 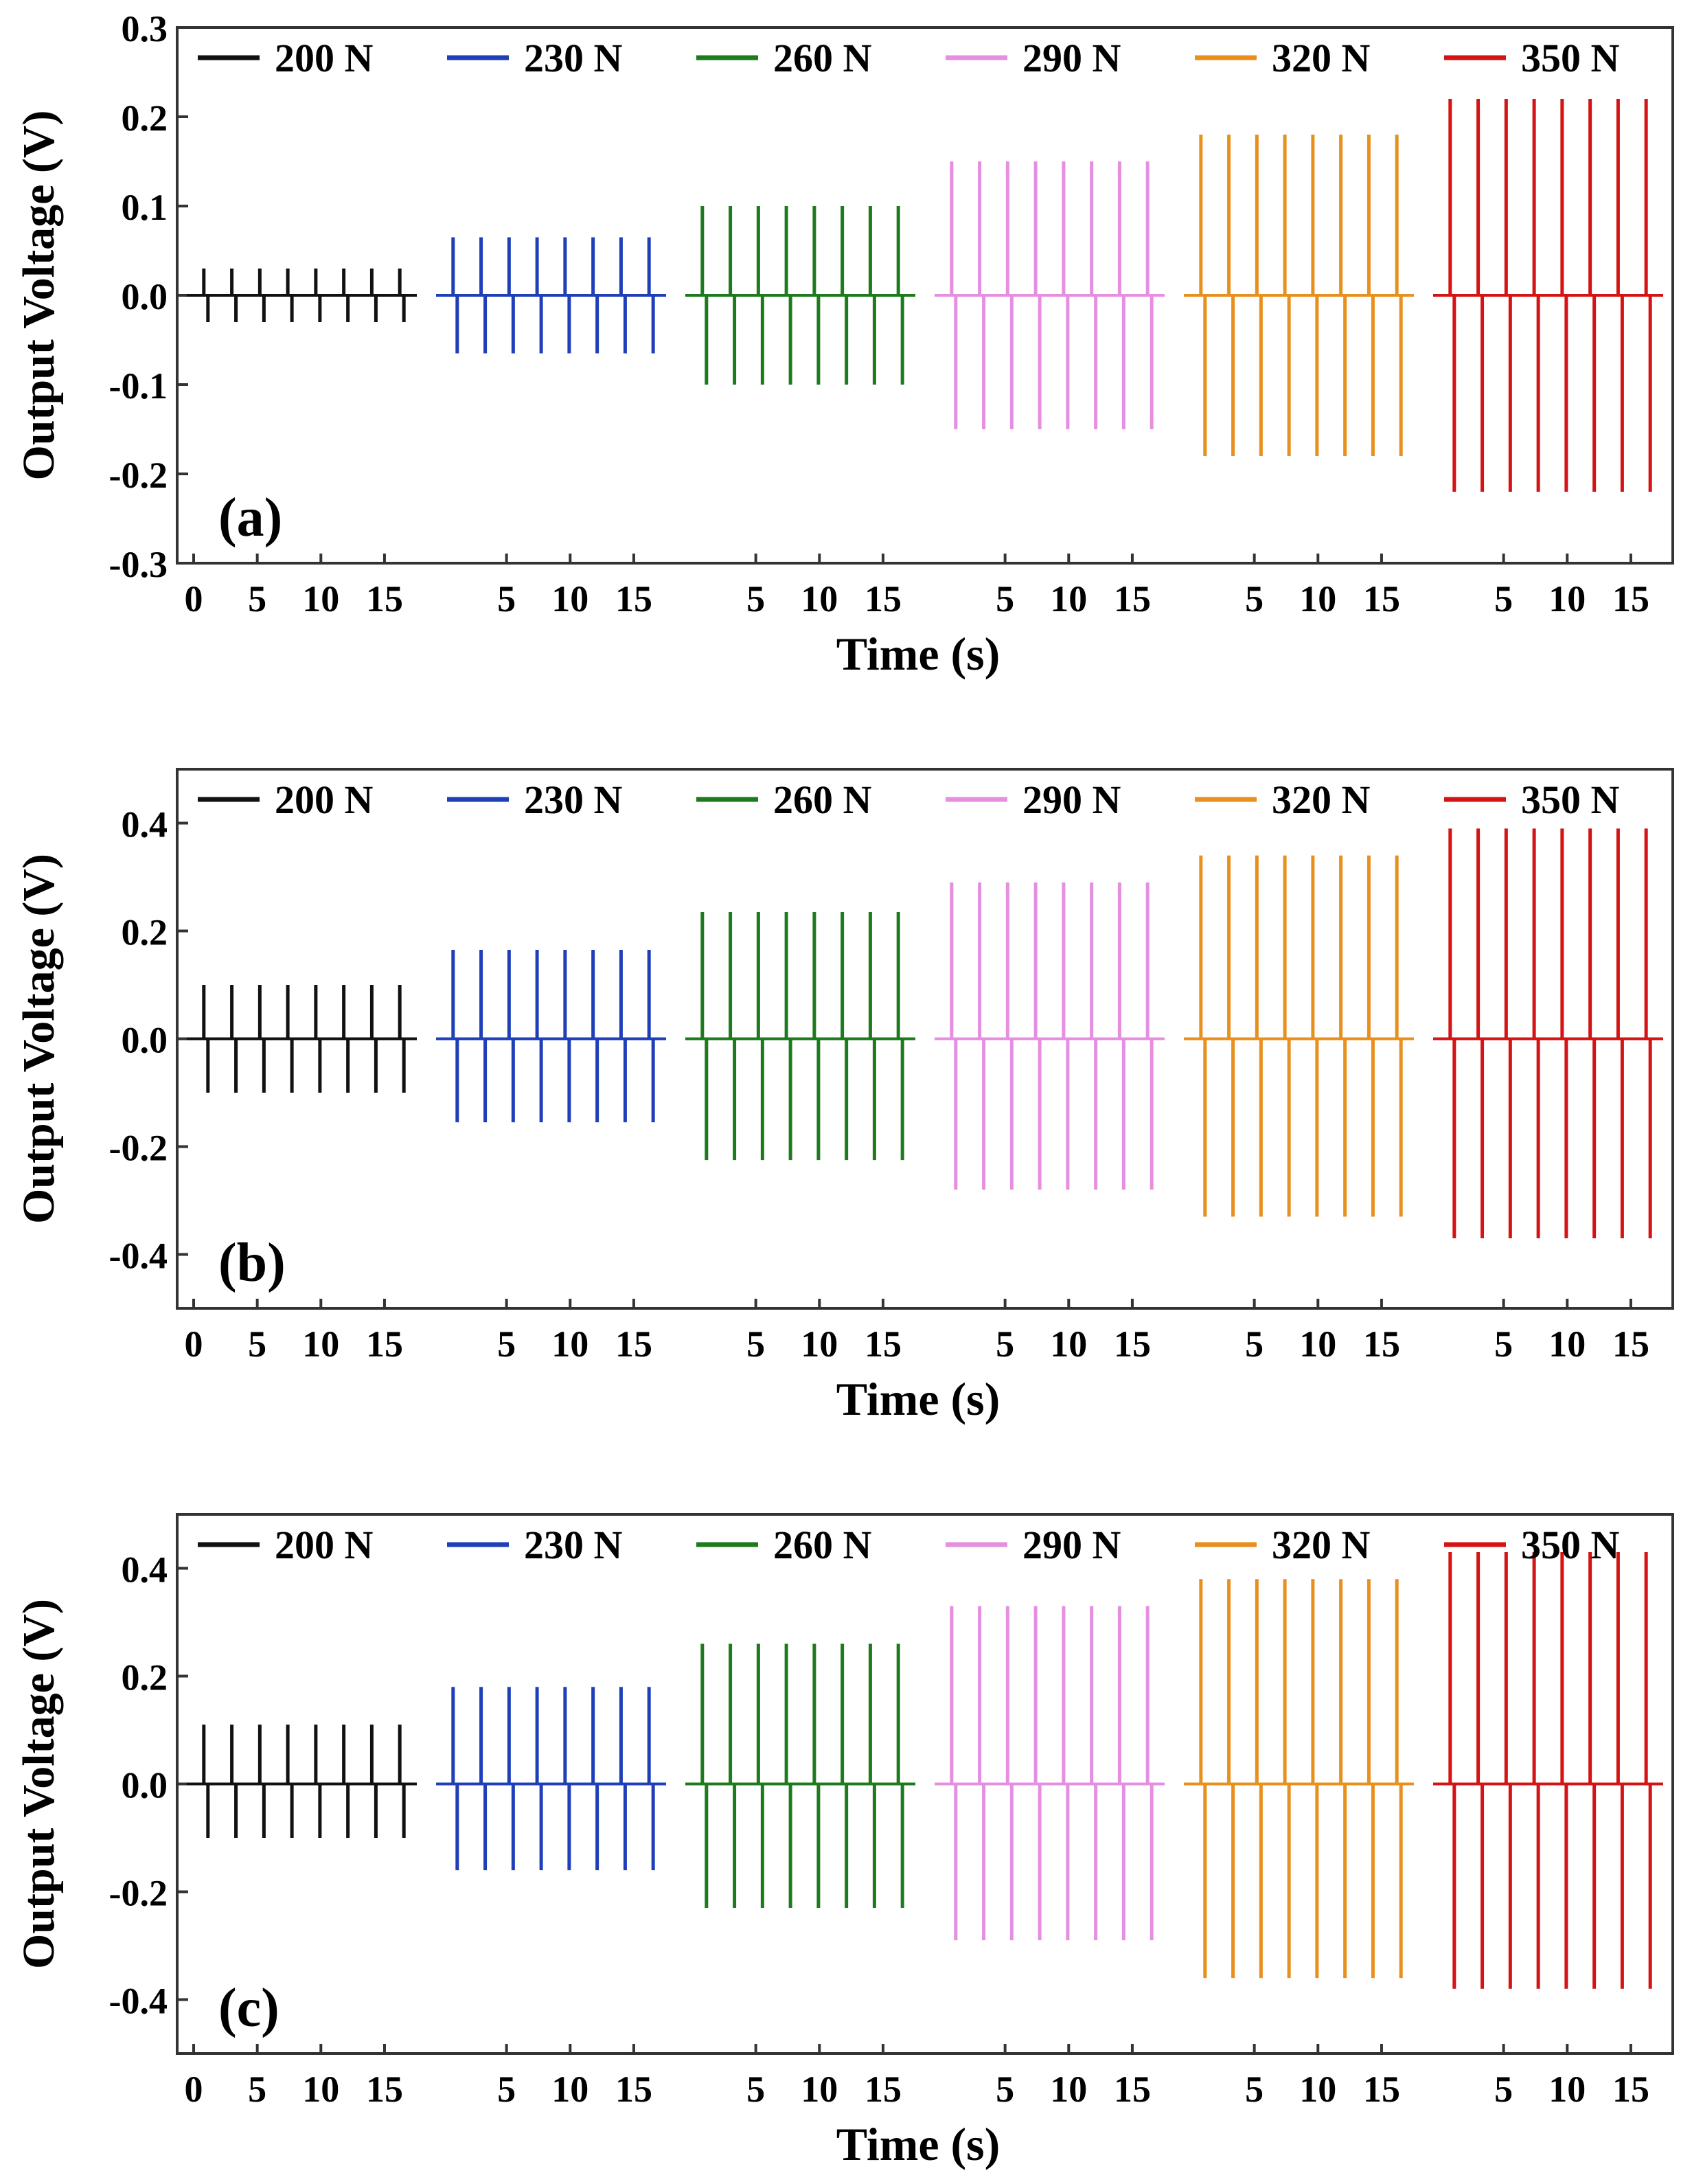 I want to click on panel-label: (c), so click(x=248, y=2008).